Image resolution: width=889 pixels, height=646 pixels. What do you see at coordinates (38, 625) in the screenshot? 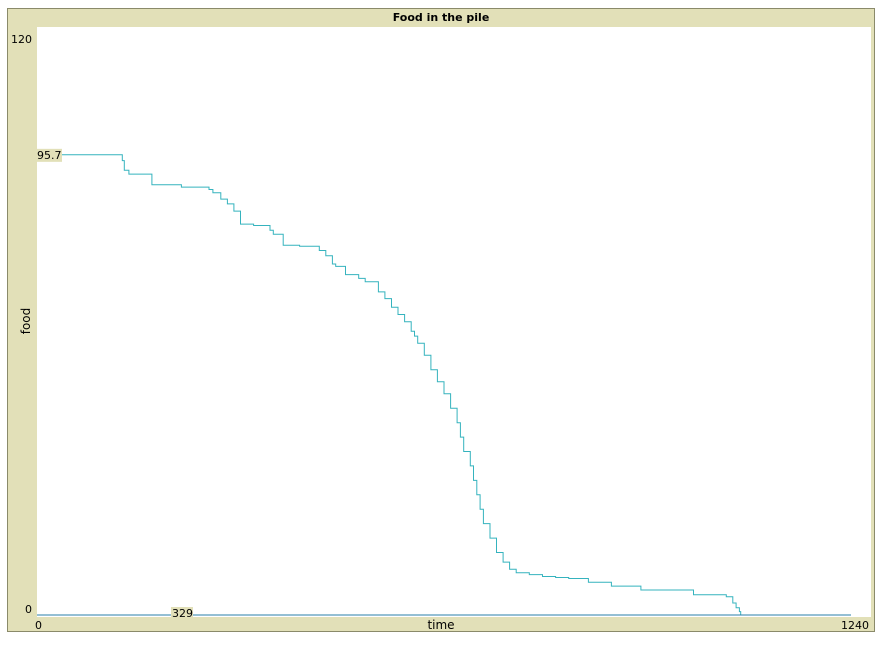
I see `x-tick-label-min: 0` at bounding box center [38, 625].